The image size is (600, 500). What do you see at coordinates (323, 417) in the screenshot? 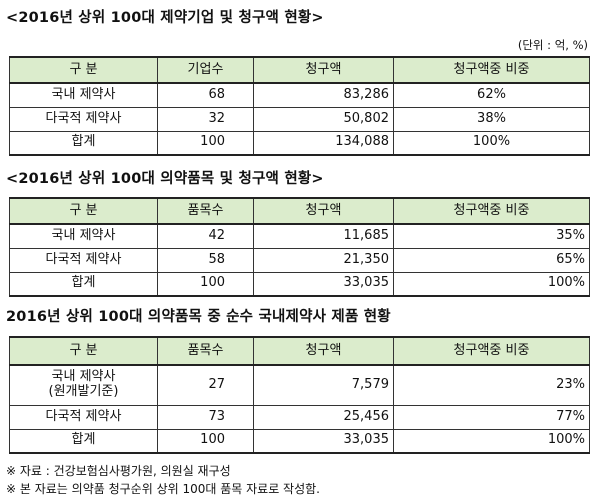
I see `row-amount: 25,456` at bounding box center [323, 417].